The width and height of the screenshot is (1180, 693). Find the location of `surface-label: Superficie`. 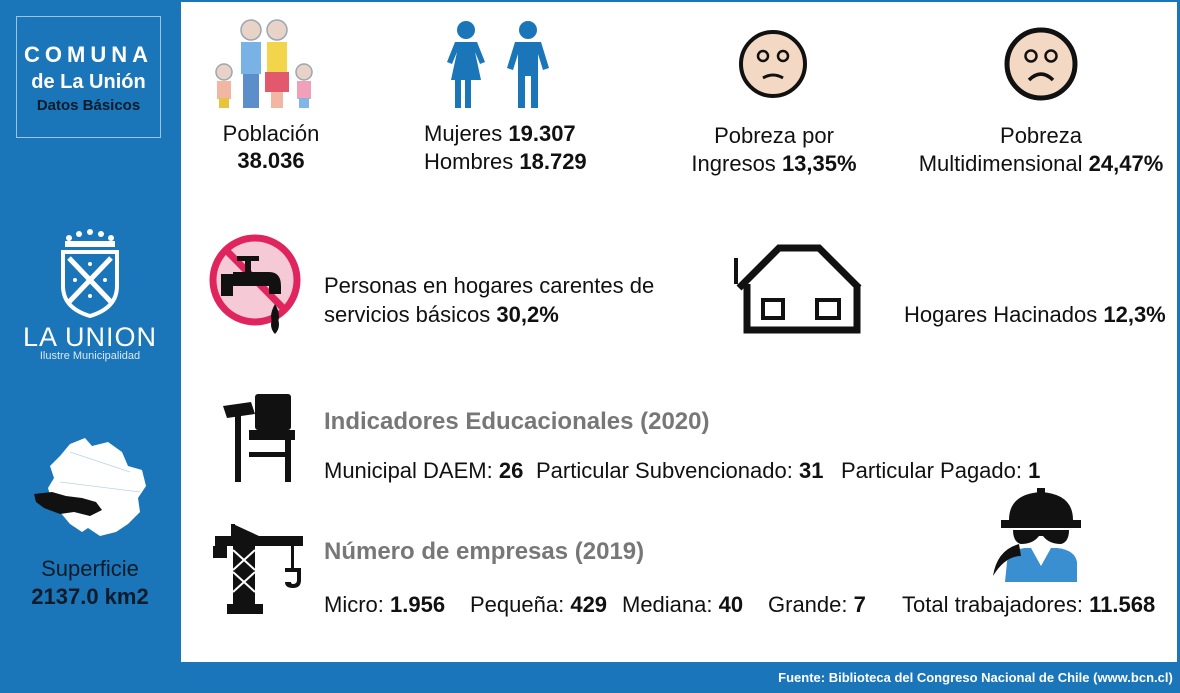

surface-label: Superficie is located at coordinates (90, 568).